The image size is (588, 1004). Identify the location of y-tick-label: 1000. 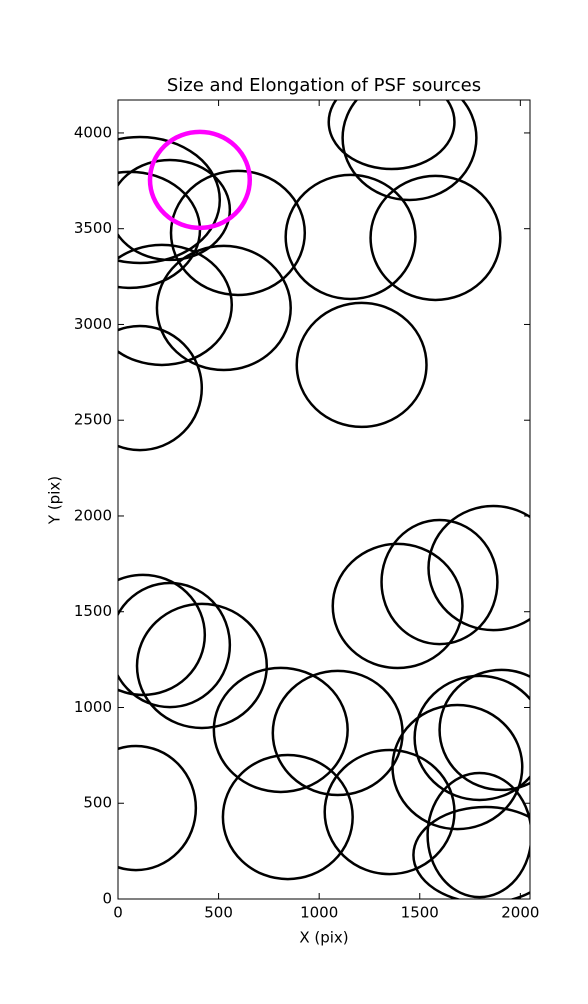
(93, 707).